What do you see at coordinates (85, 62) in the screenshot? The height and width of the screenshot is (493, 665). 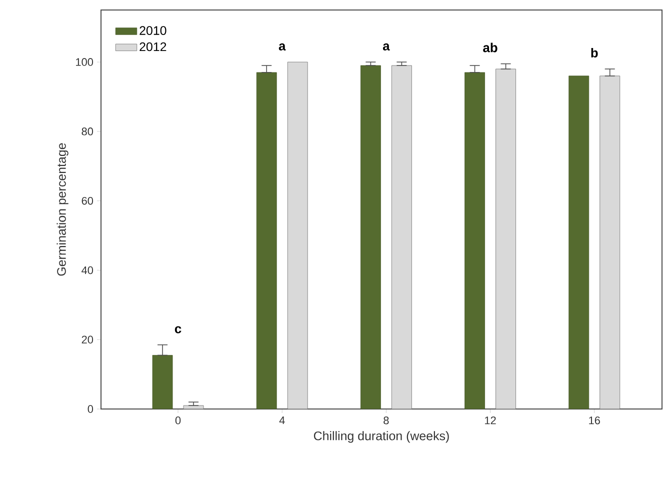 I see `y-tick-label: 100` at bounding box center [85, 62].